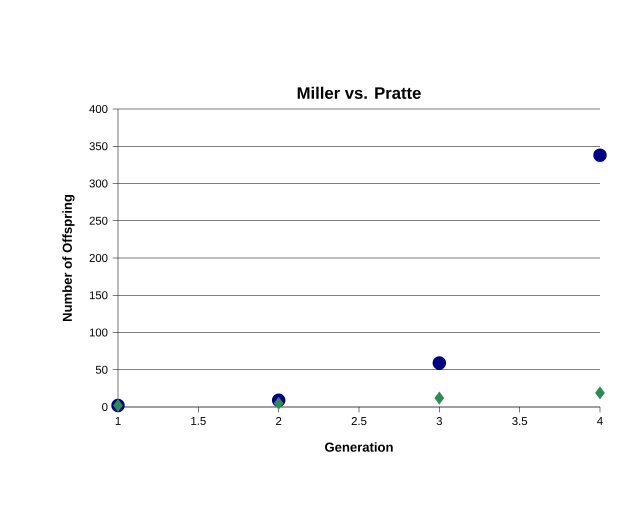  What do you see at coordinates (99, 295) in the screenshot?
I see `y-tick-label: 150` at bounding box center [99, 295].